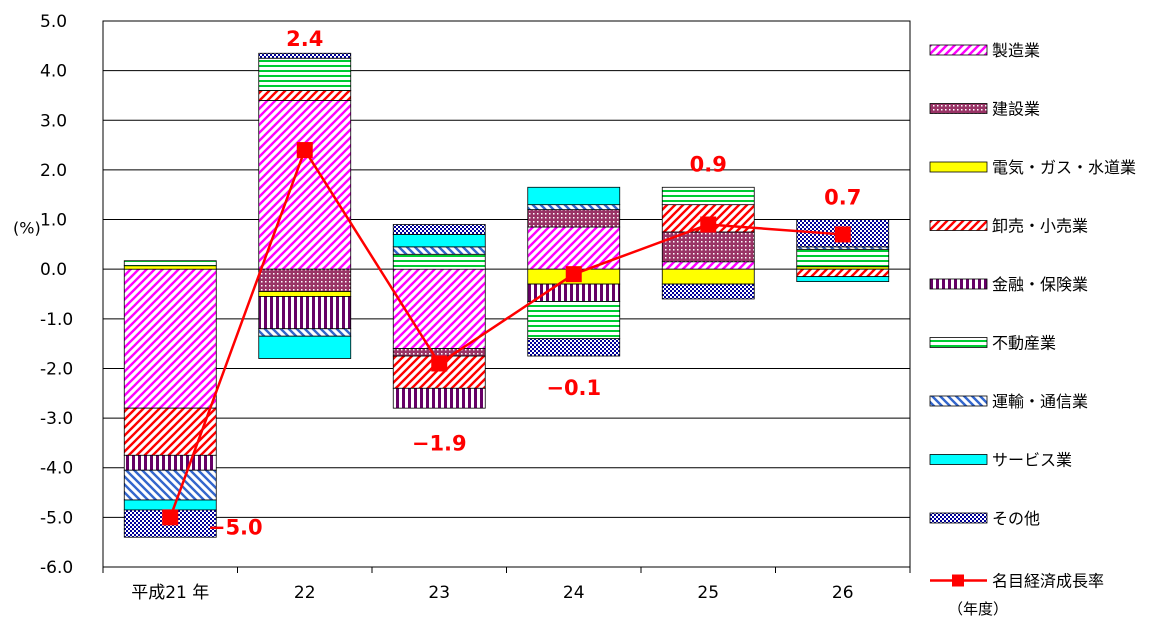 The image size is (1174, 627). What do you see at coordinates (1016, 109) in the screenshot?
I see `legend-label: 建設業` at bounding box center [1016, 109].